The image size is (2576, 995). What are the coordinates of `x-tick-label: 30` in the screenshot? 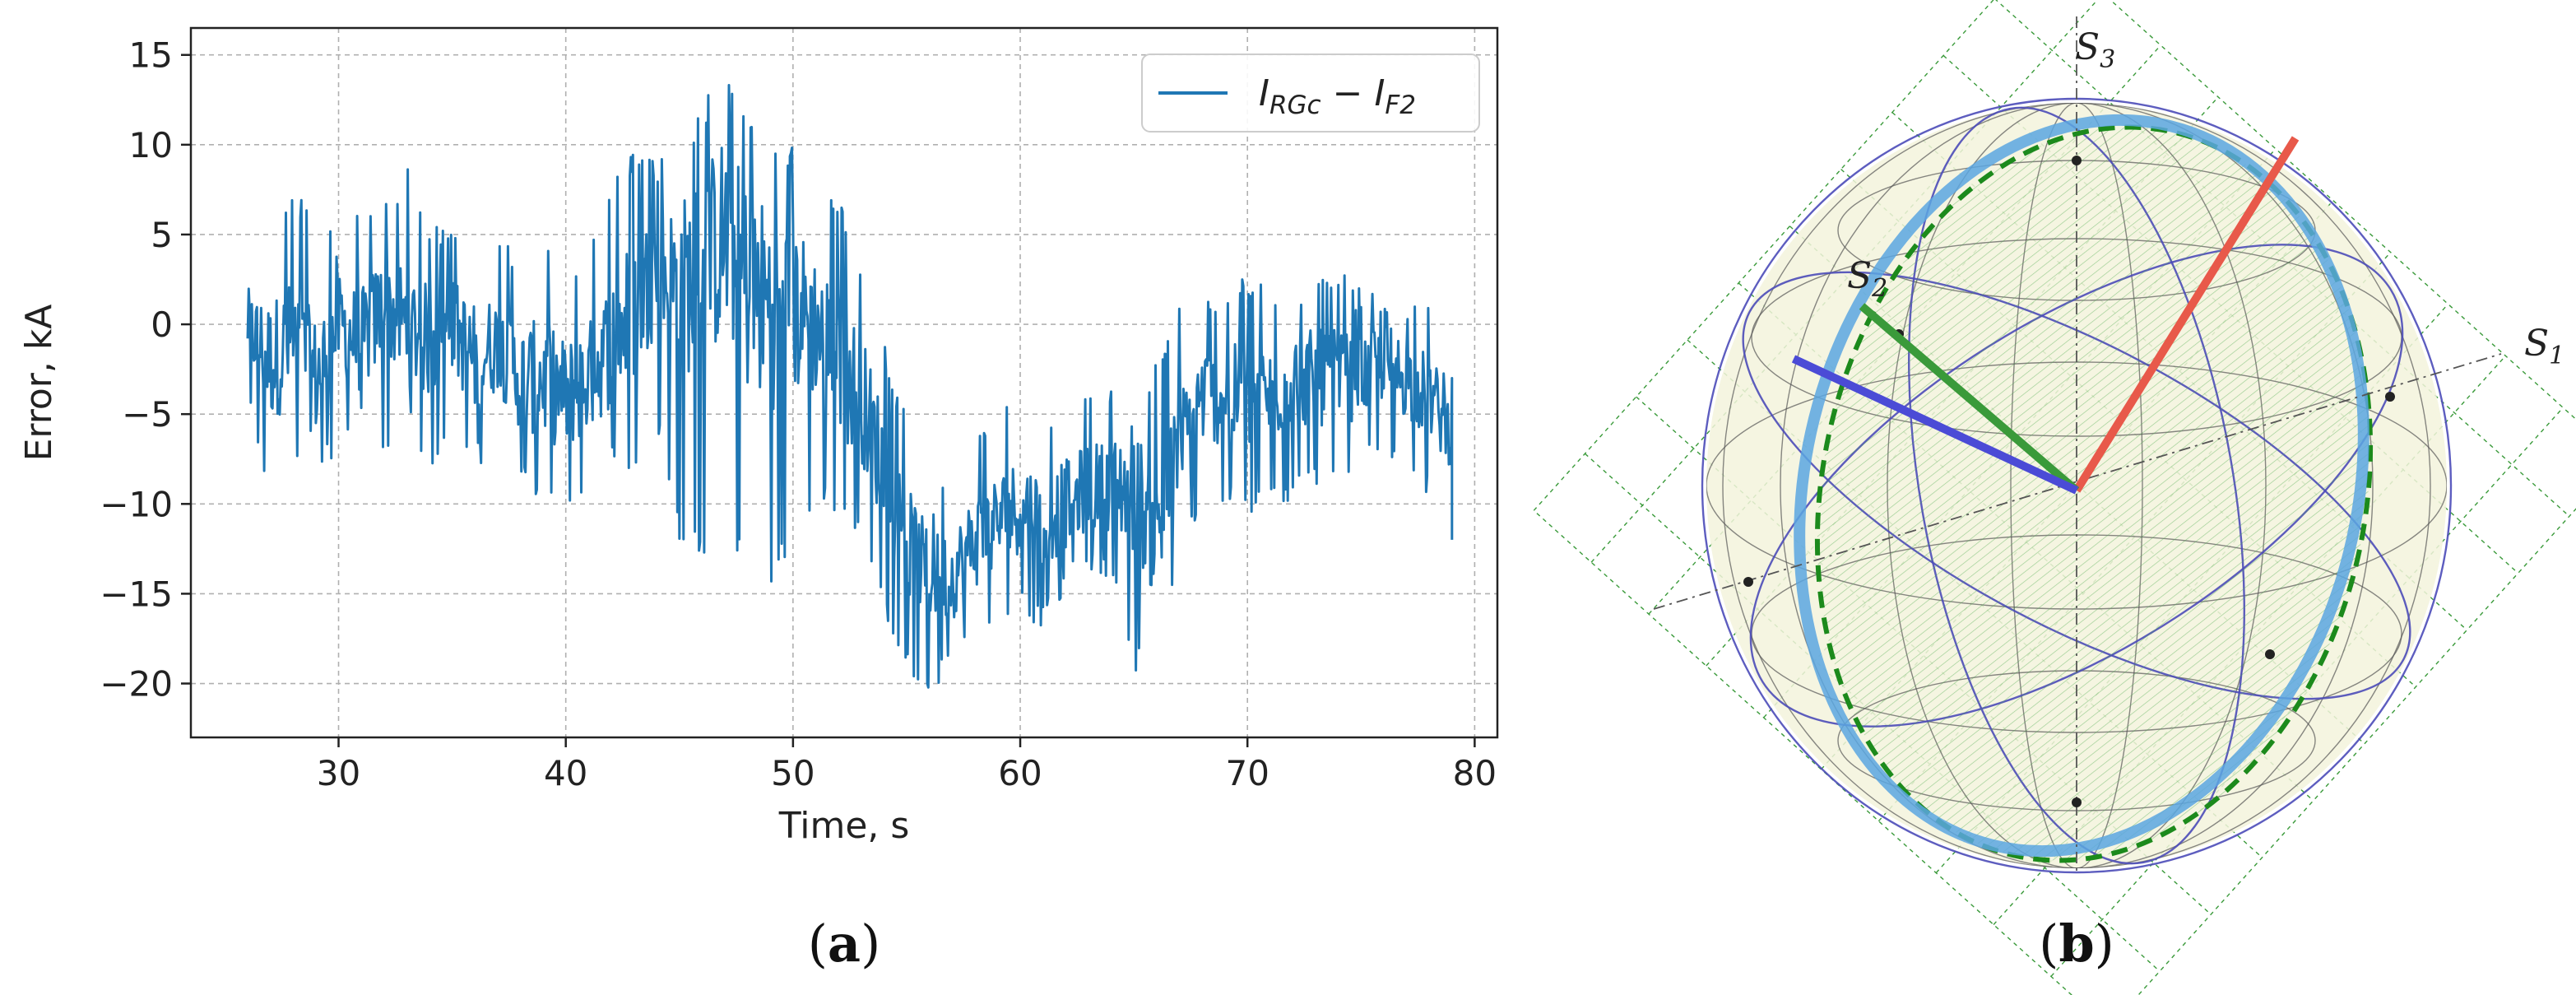 It's located at (338, 773).